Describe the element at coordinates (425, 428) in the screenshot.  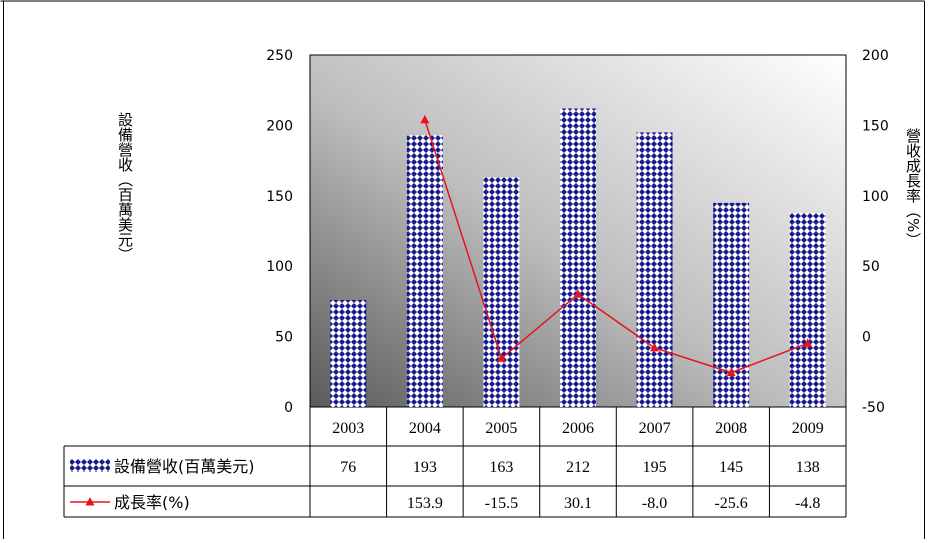
I see `x-tick-label: 2004` at that location.